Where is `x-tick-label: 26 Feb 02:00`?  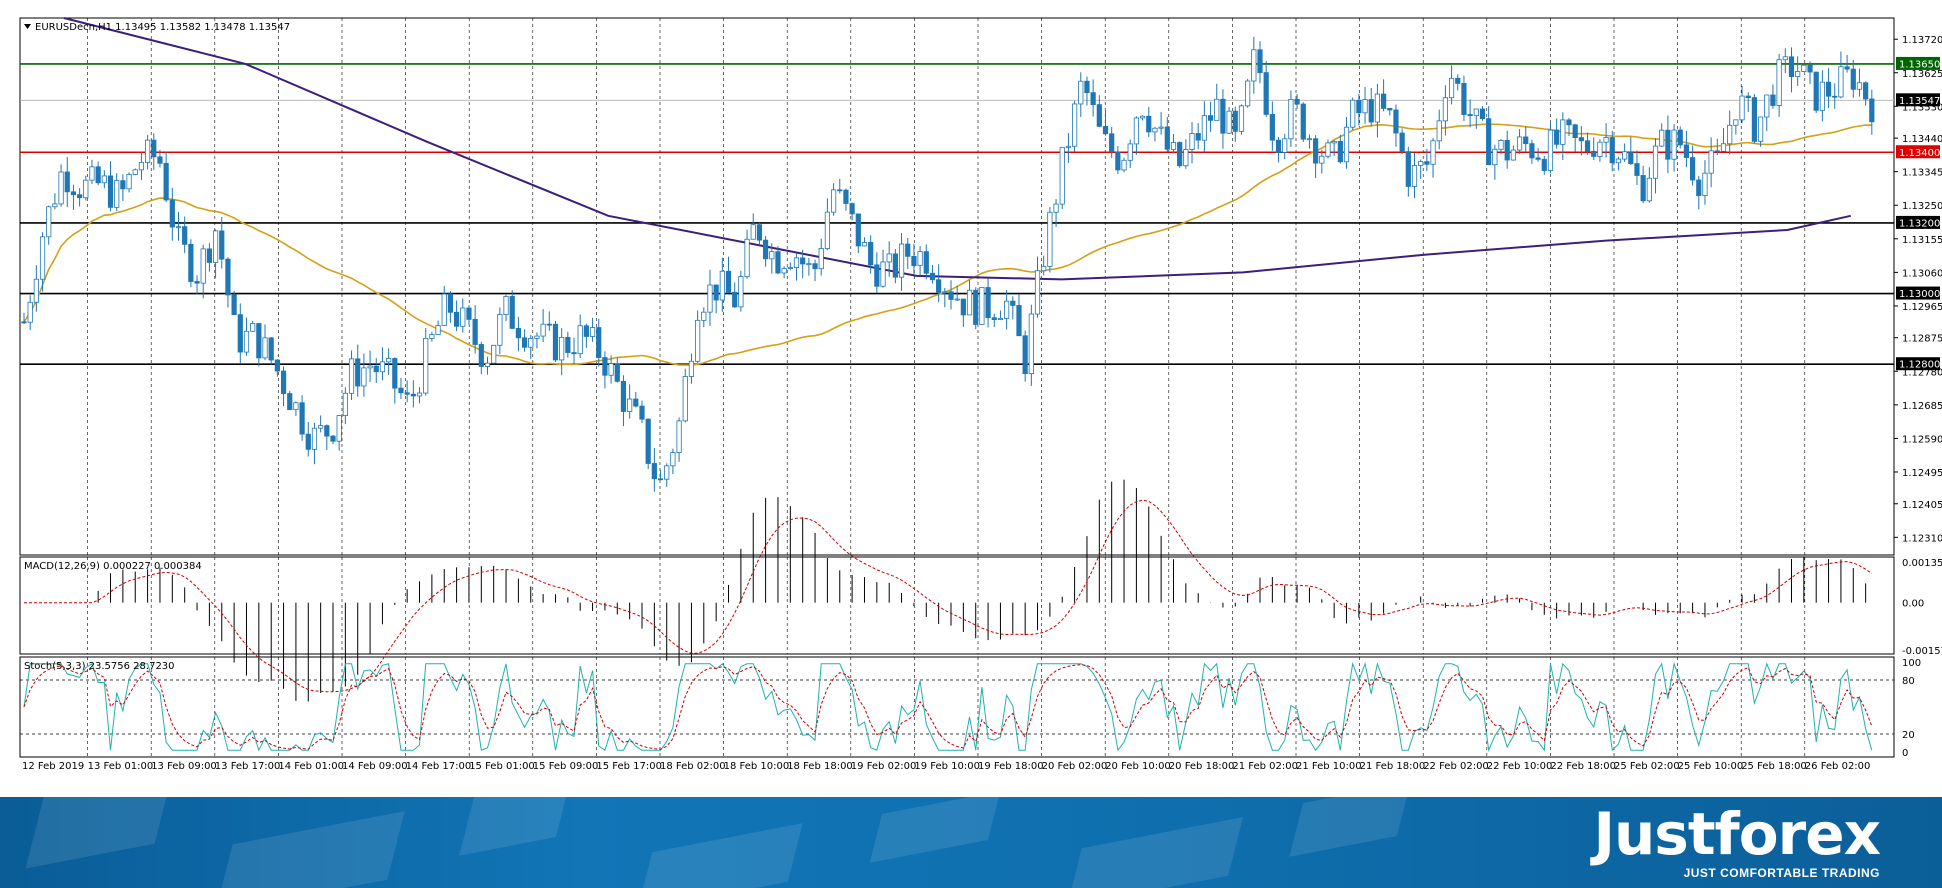 x-tick-label: 26 Feb 02:00 is located at coordinates (1838, 766).